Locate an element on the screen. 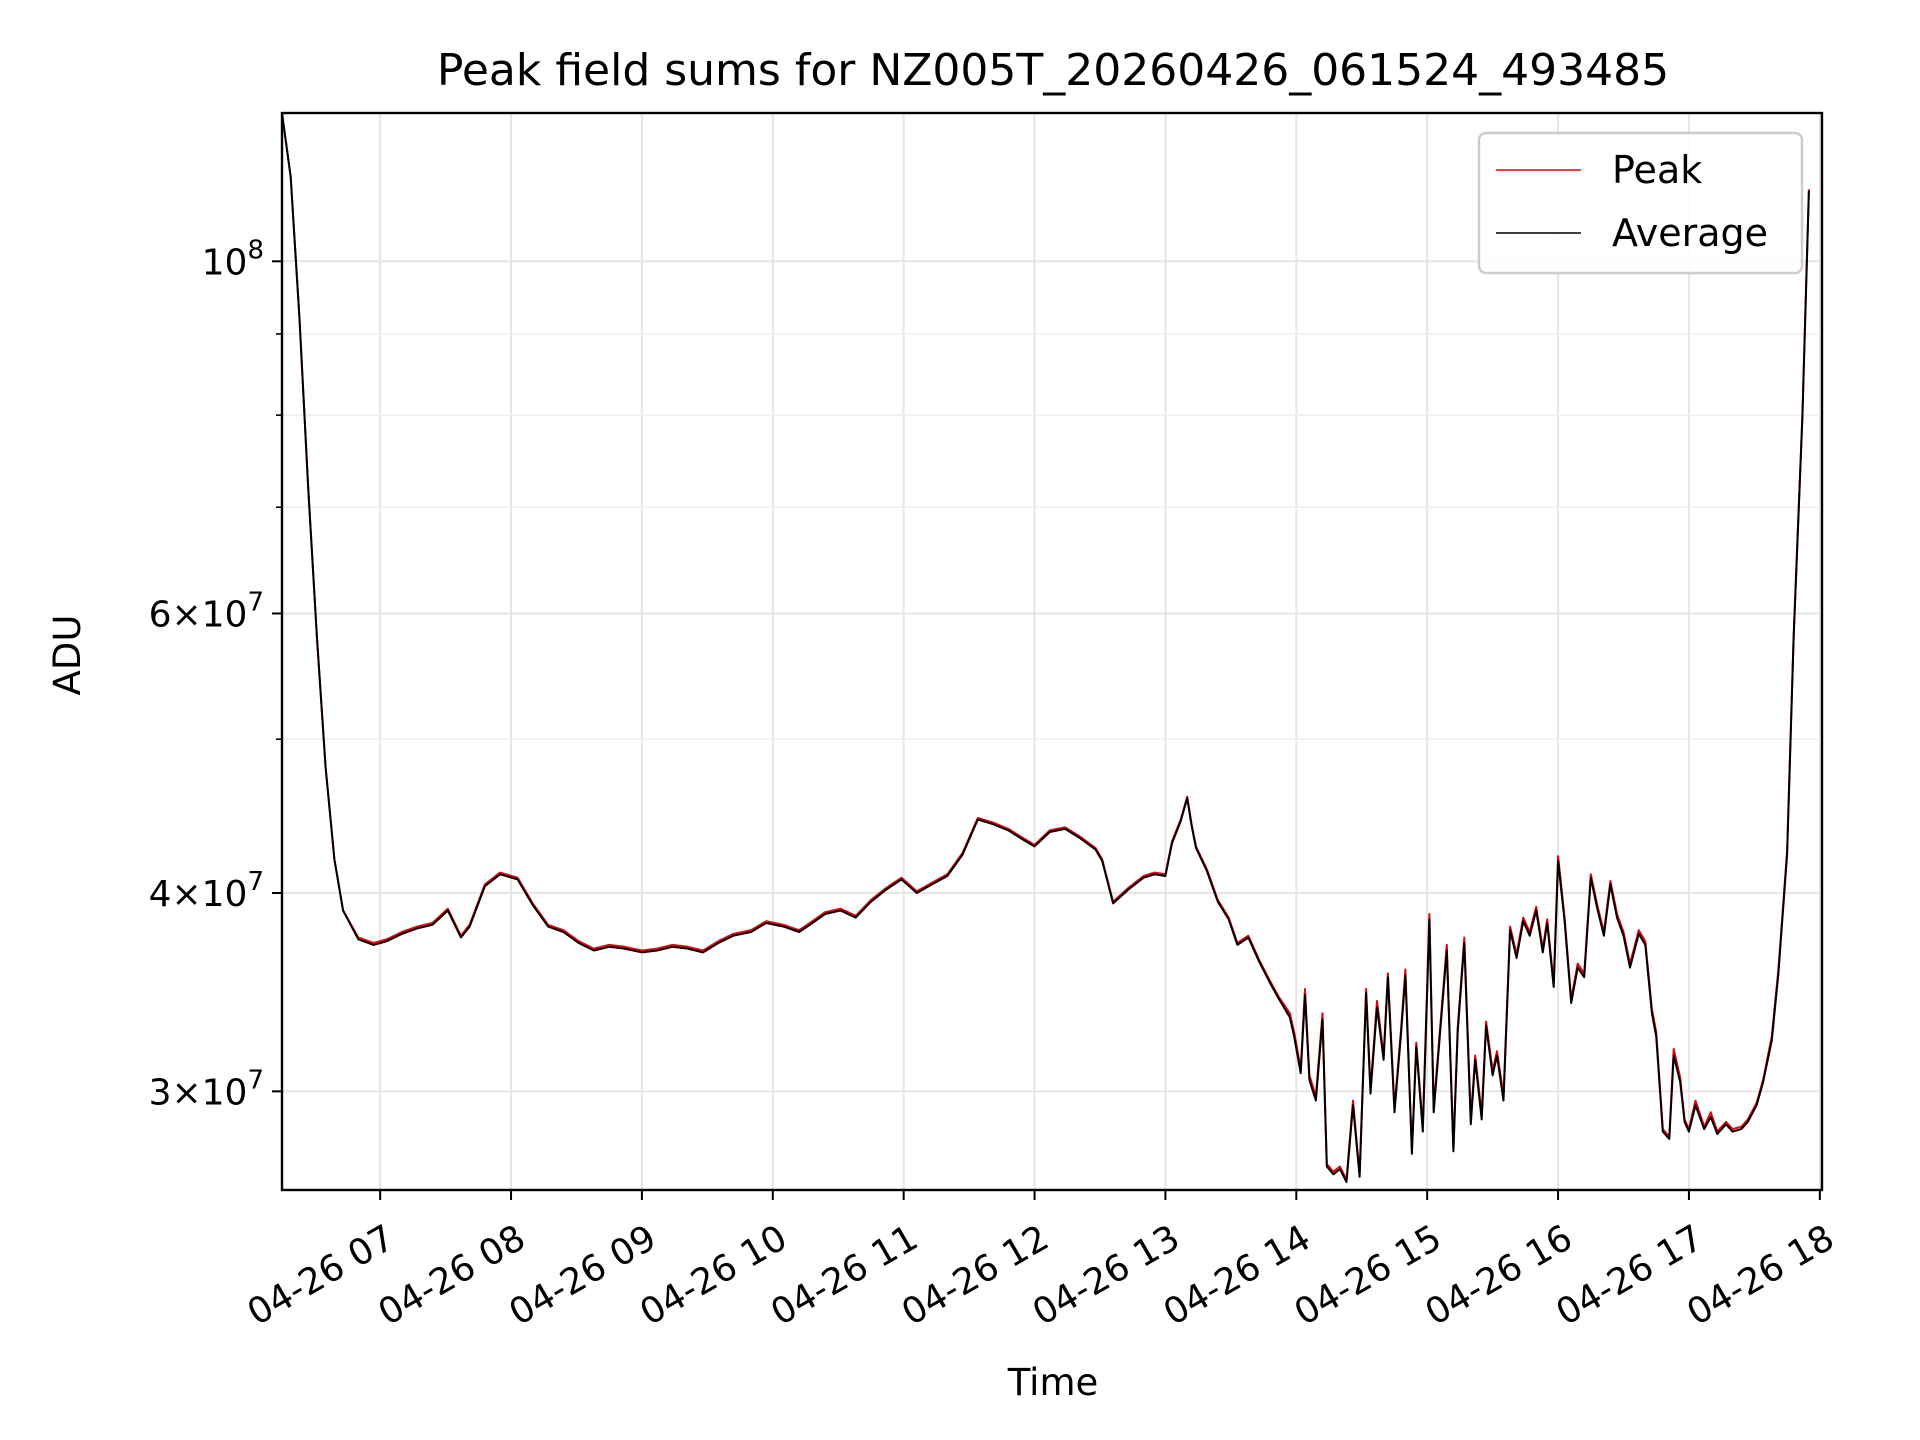 This screenshot has height=1440, width=1920. legend: Peak Average is located at coordinates (1640, 203).